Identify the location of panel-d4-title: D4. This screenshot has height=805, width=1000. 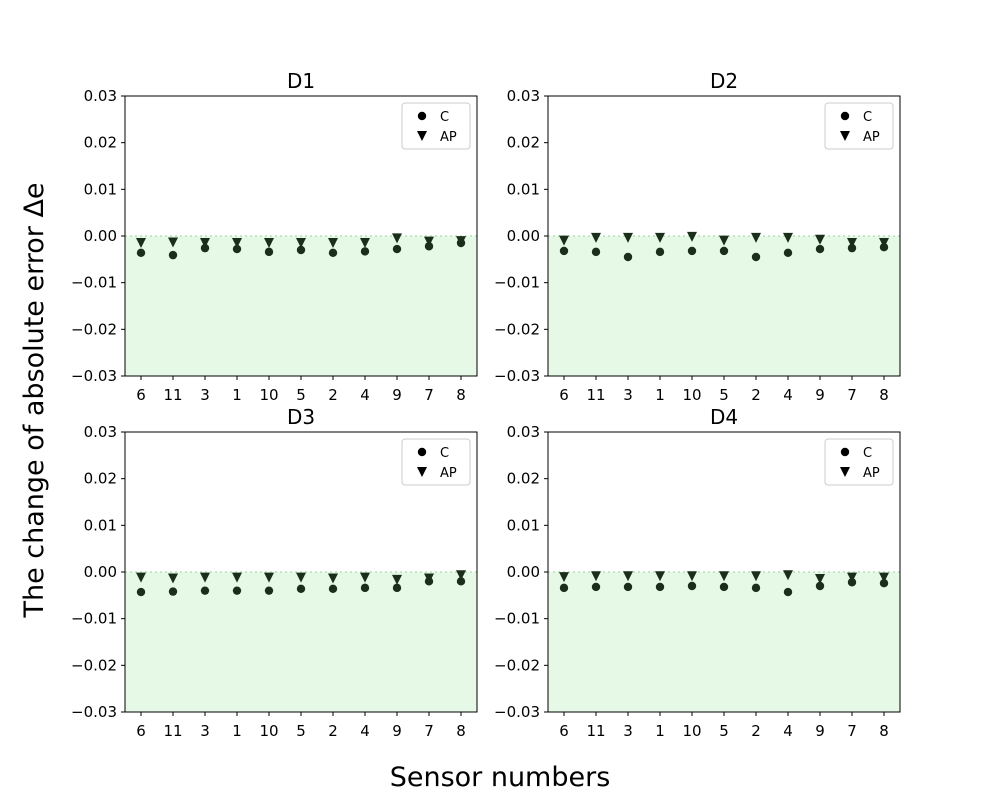
(724, 417).